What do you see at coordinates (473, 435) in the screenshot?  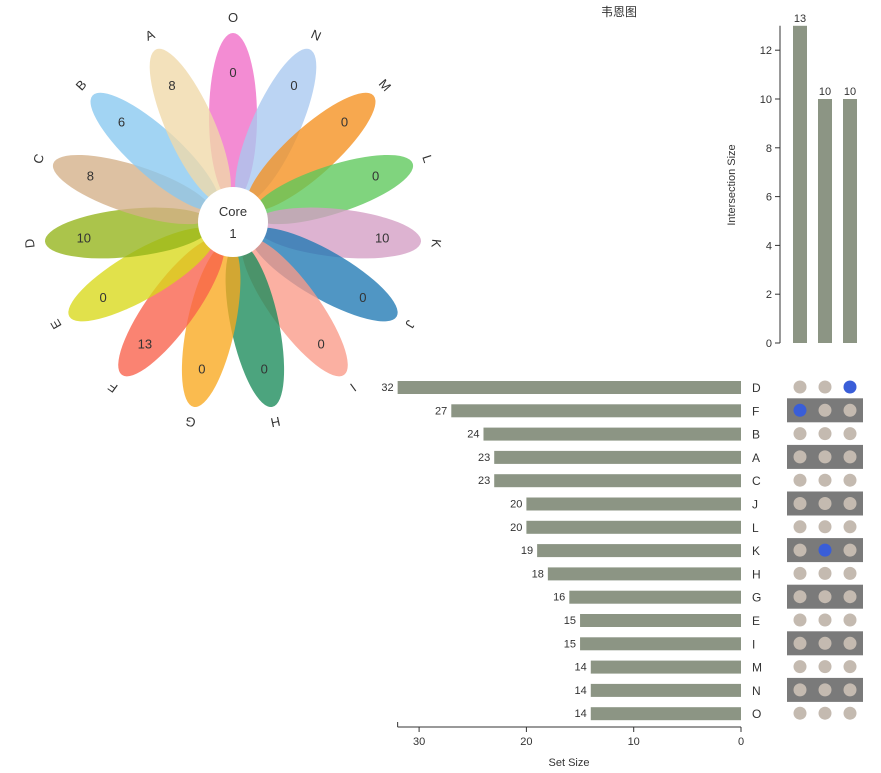 I see `set-size-label: 24` at bounding box center [473, 435].